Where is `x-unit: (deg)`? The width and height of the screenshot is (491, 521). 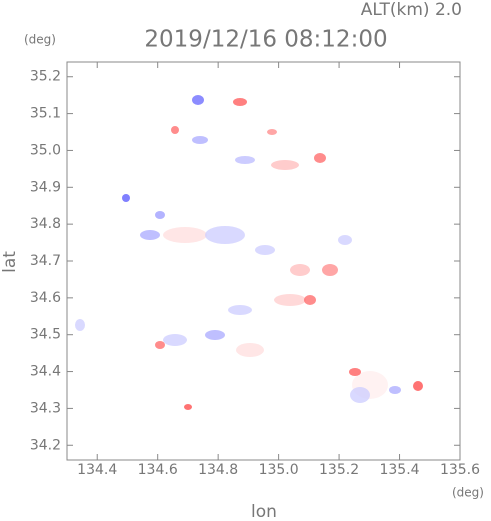
x-unit: (deg) is located at coordinates (468, 493).